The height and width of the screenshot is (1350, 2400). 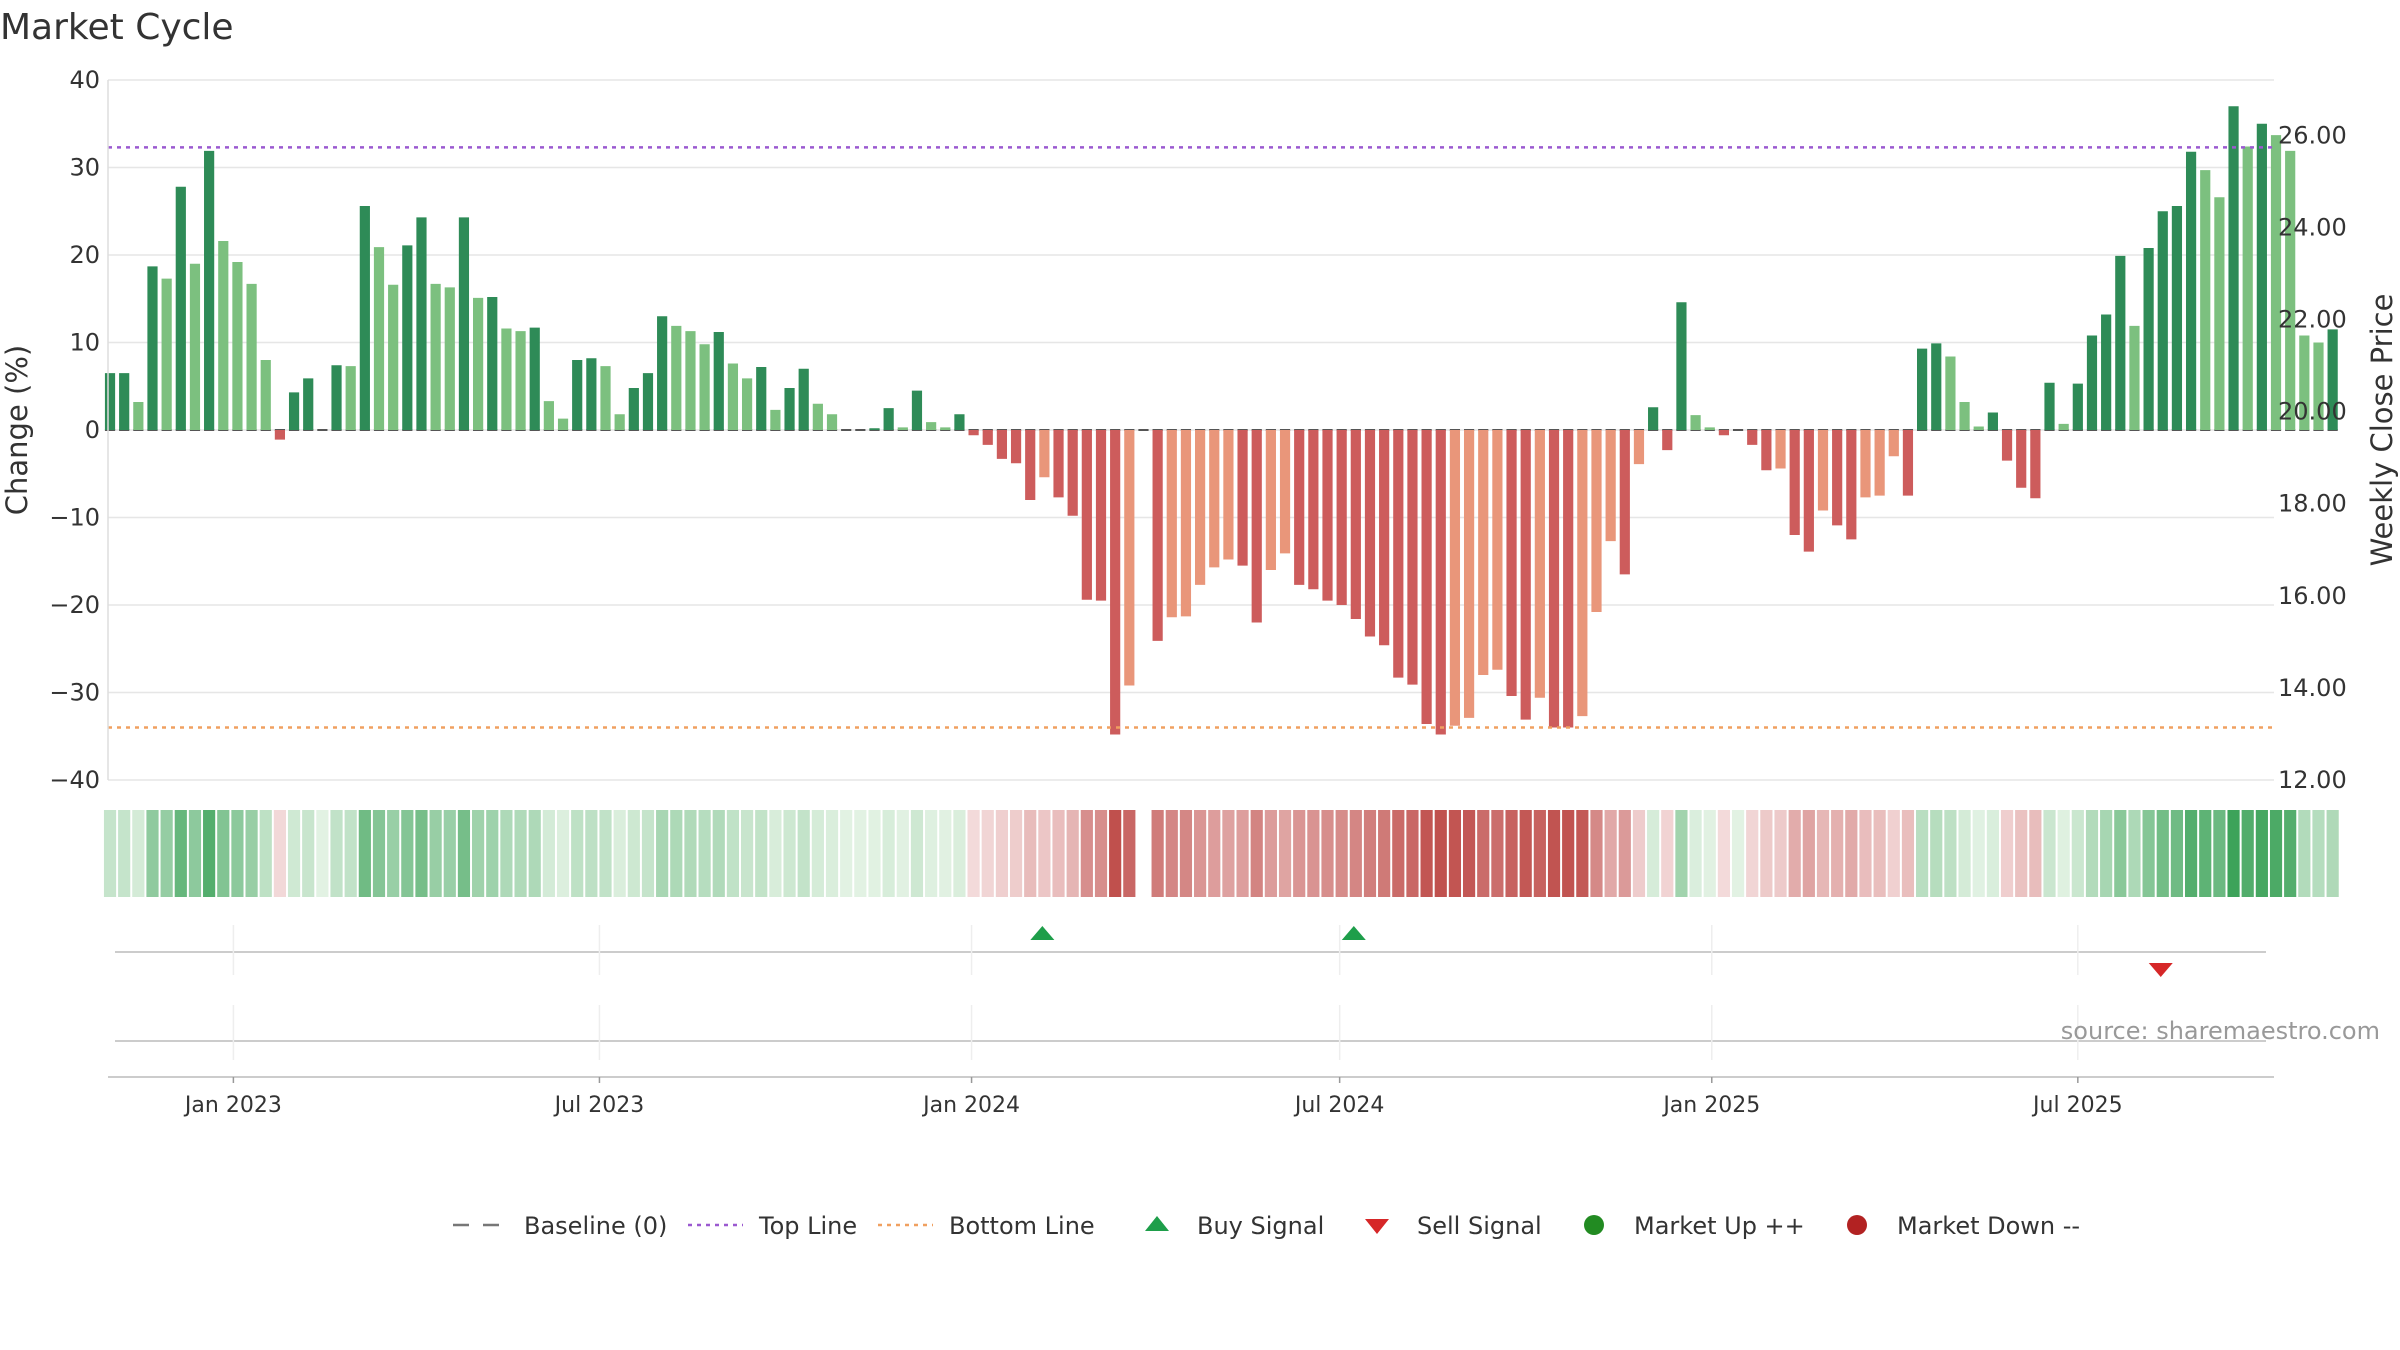 What do you see at coordinates (1234, 1226) in the screenshot?
I see `legend-item: Buy Signal` at bounding box center [1234, 1226].